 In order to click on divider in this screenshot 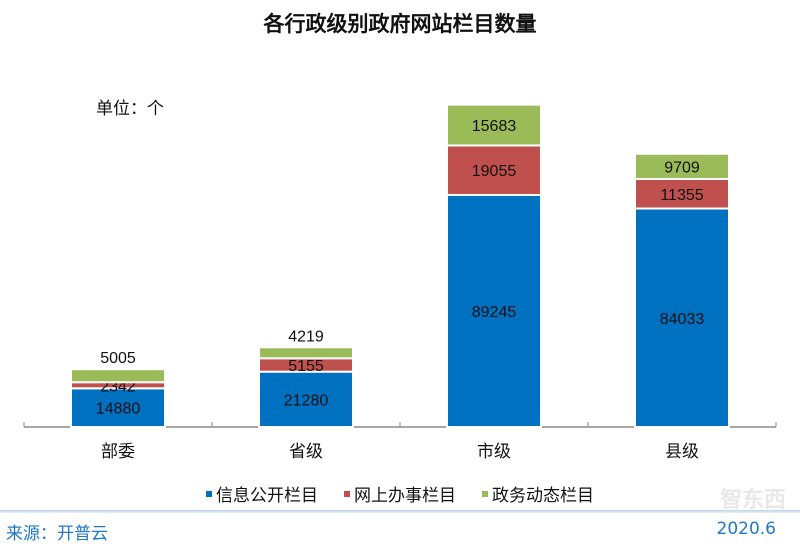, I will do `click(400, 511)`.